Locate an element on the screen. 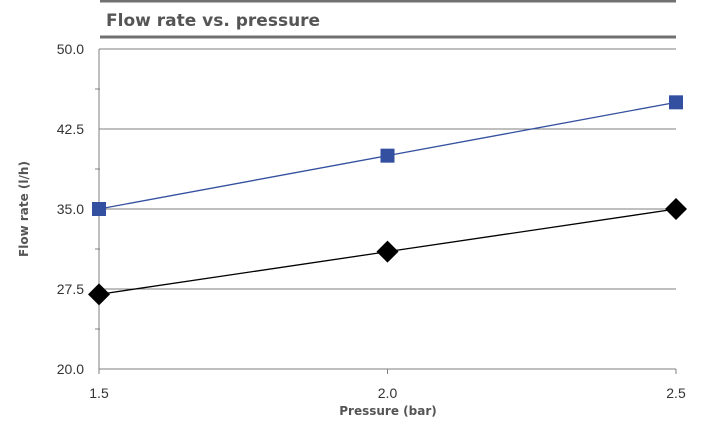  y-tick-label: 50.0 is located at coordinates (70, 49).